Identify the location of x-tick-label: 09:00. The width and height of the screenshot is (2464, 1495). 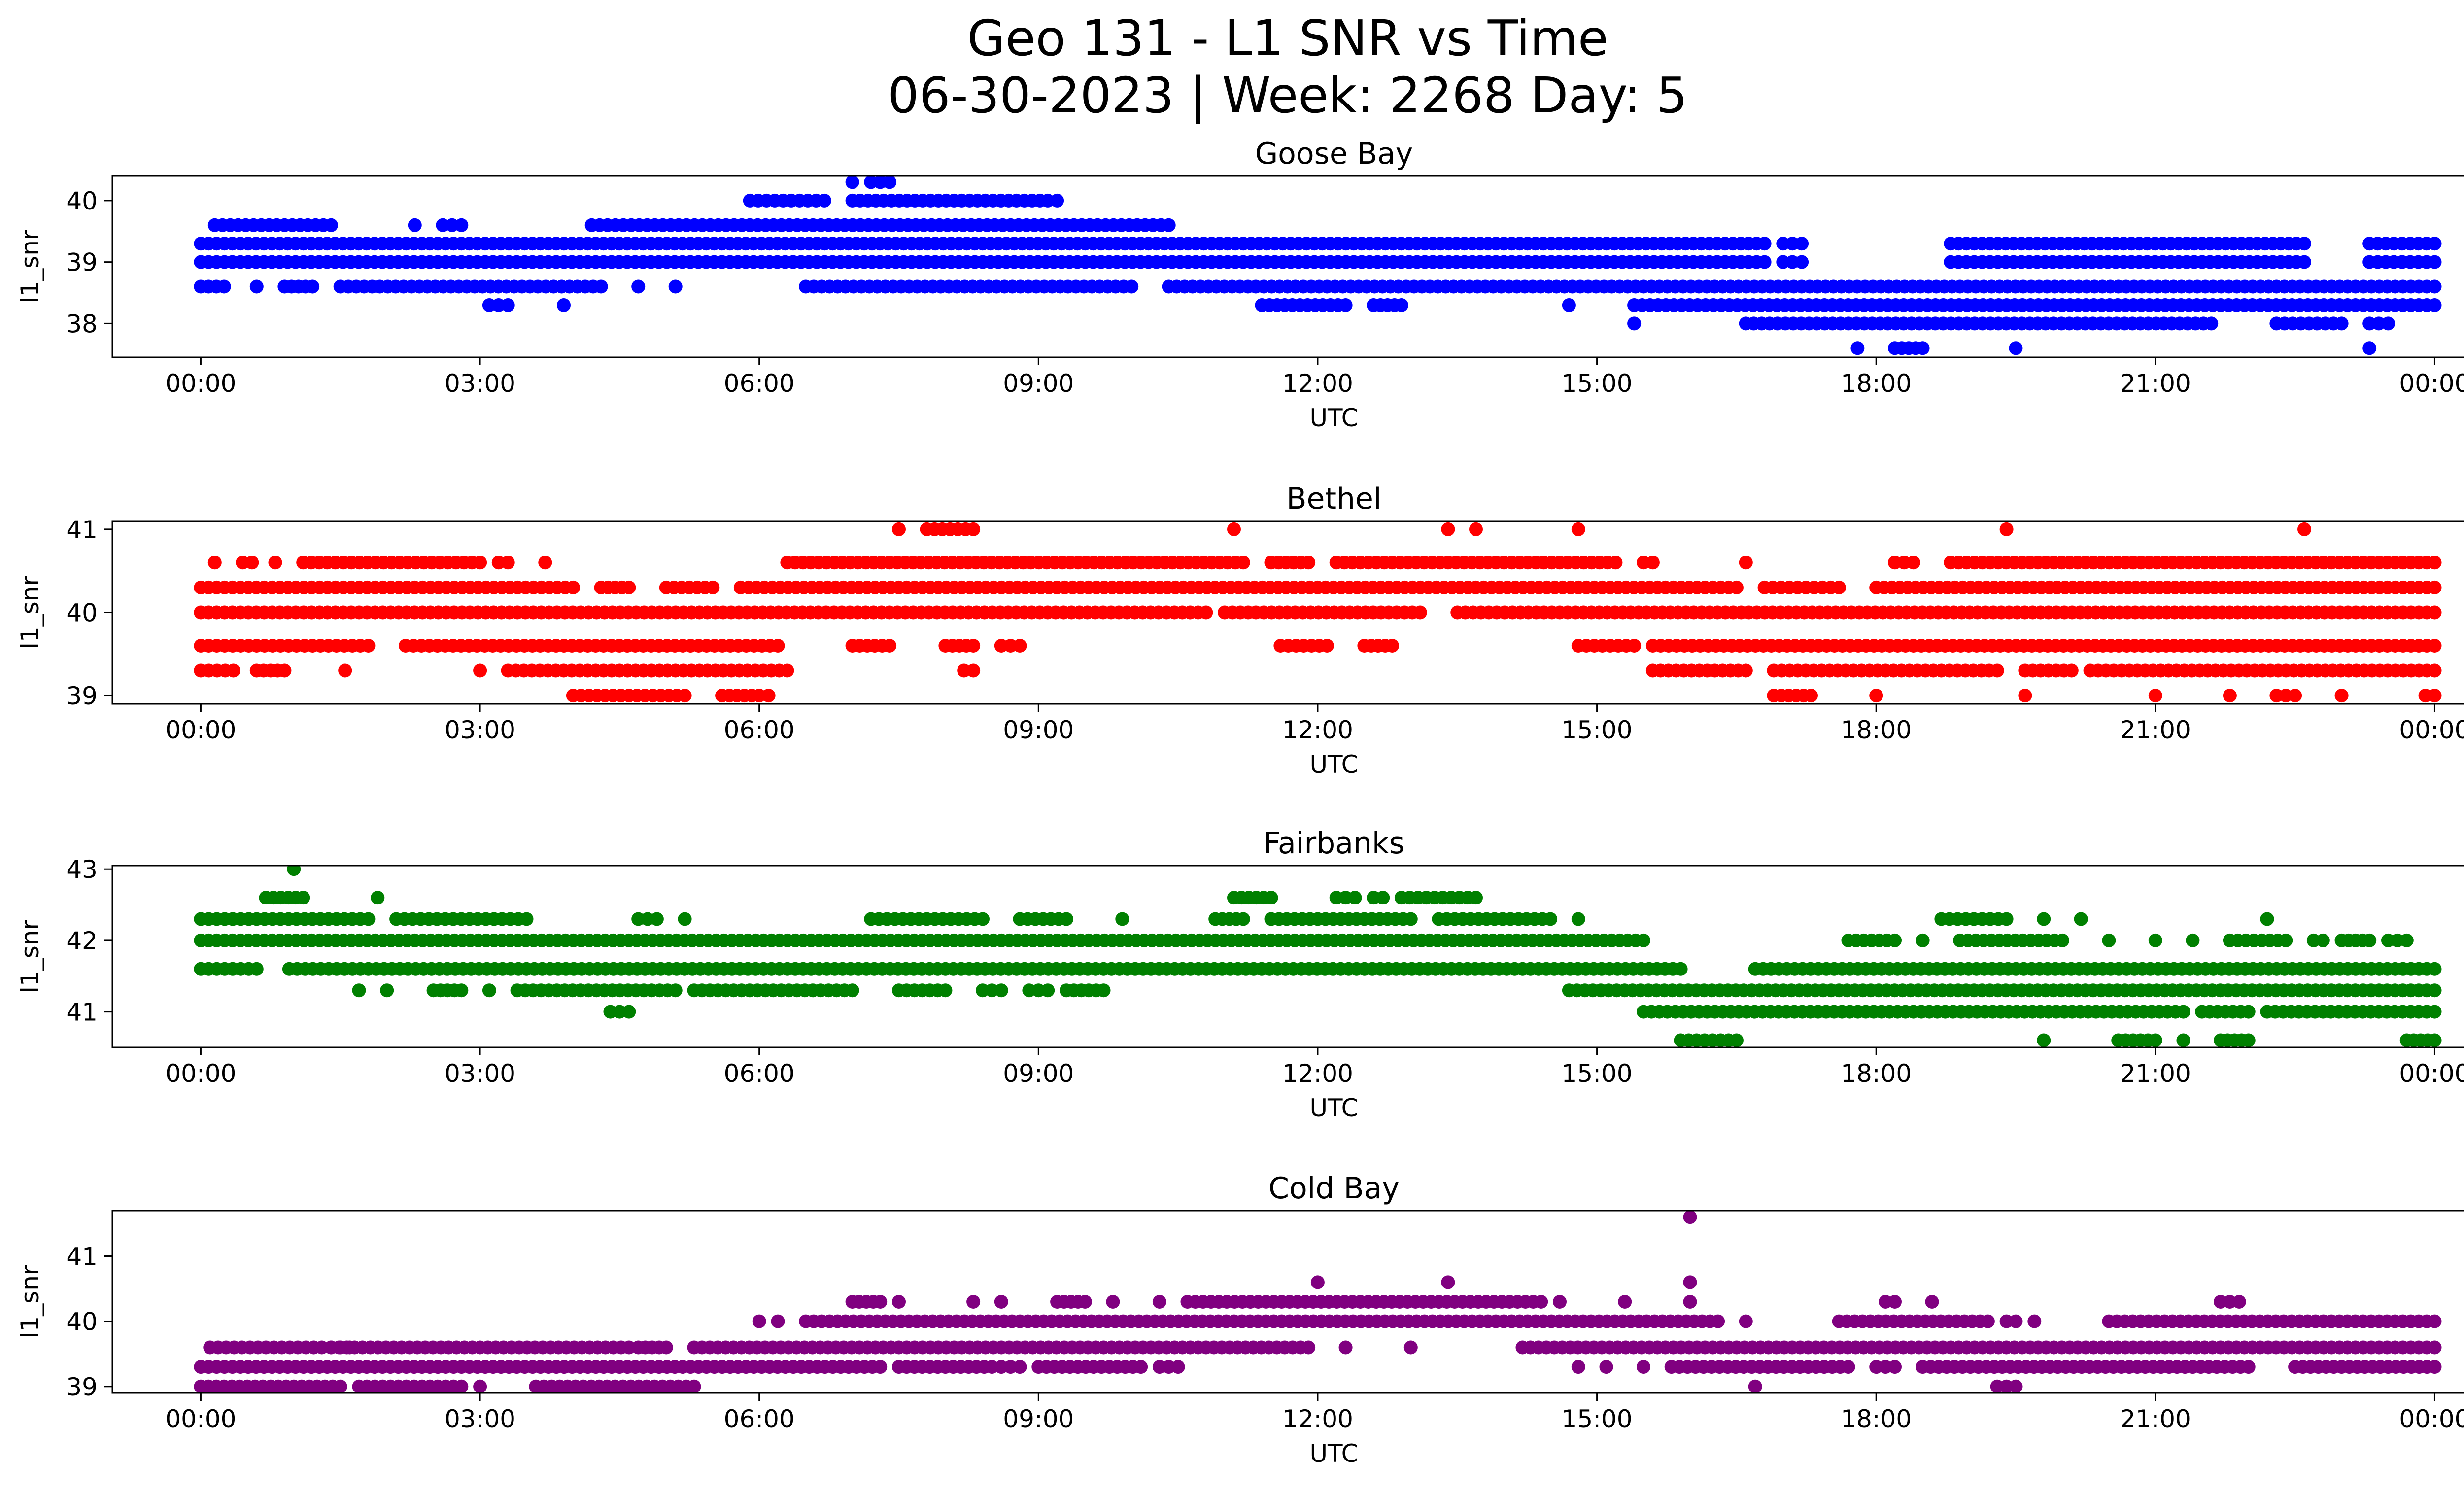
(1038, 383).